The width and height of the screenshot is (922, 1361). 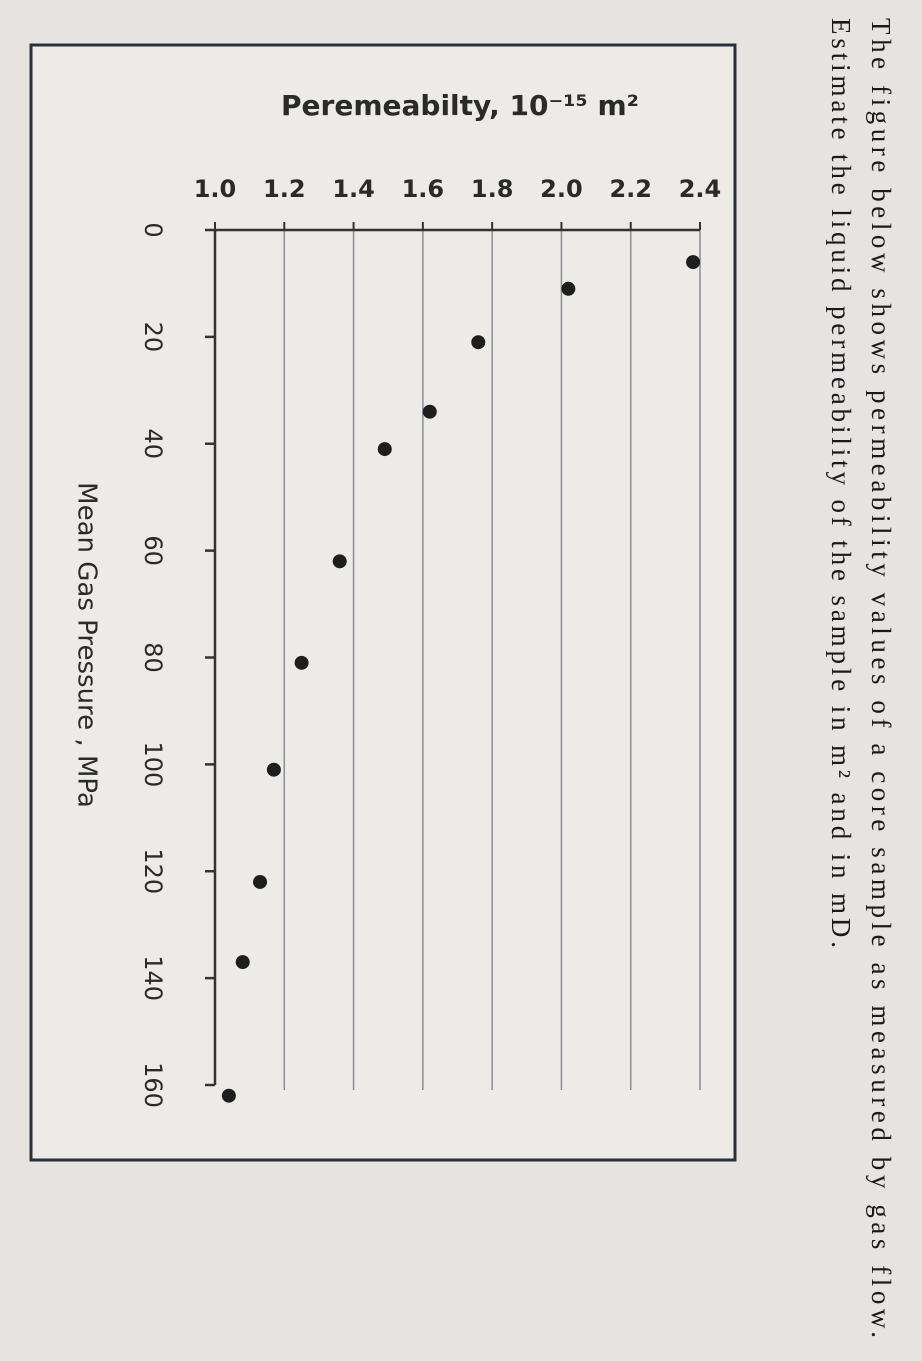 What do you see at coordinates (630, 189) in the screenshot?
I see `y-tick-label: 2.2` at bounding box center [630, 189].